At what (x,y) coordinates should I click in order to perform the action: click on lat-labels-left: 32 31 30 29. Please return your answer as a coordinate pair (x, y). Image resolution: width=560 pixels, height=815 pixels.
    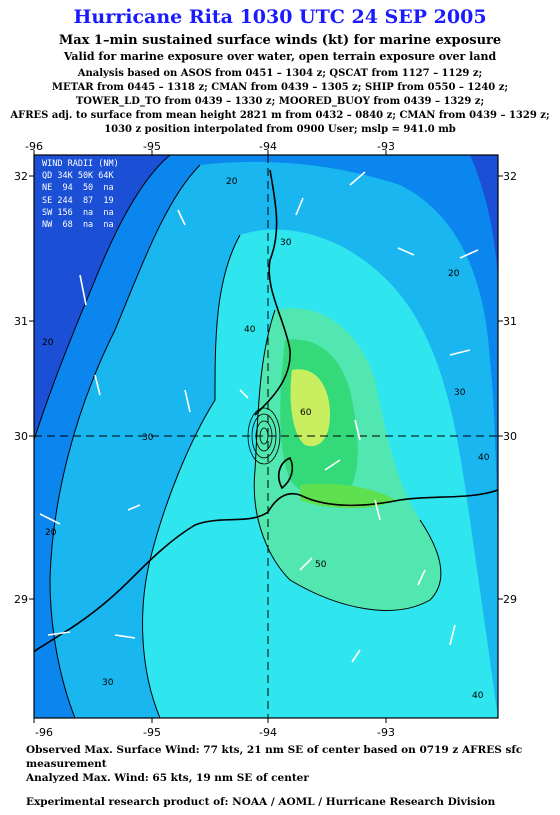
    Looking at the image, I should click on (21, 388).